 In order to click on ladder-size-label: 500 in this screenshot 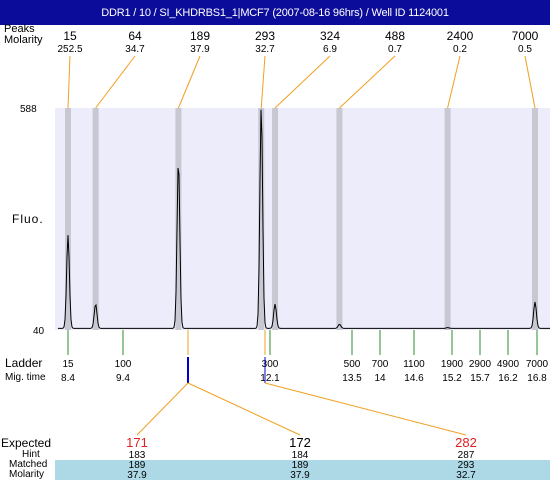, I will do `click(352, 364)`.